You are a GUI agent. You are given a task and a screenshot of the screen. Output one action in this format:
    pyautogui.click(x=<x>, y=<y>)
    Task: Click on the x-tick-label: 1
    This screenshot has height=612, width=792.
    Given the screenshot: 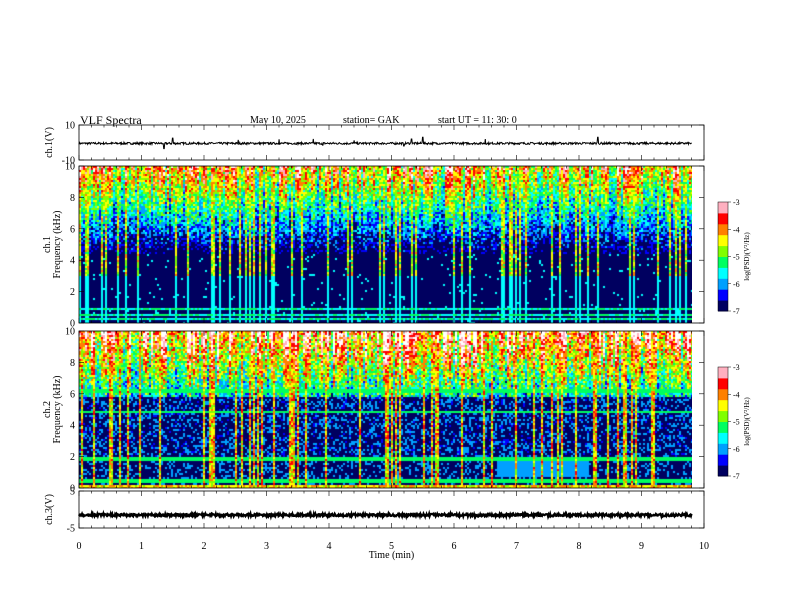 What is the action you would take?
    pyautogui.click(x=141, y=546)
    